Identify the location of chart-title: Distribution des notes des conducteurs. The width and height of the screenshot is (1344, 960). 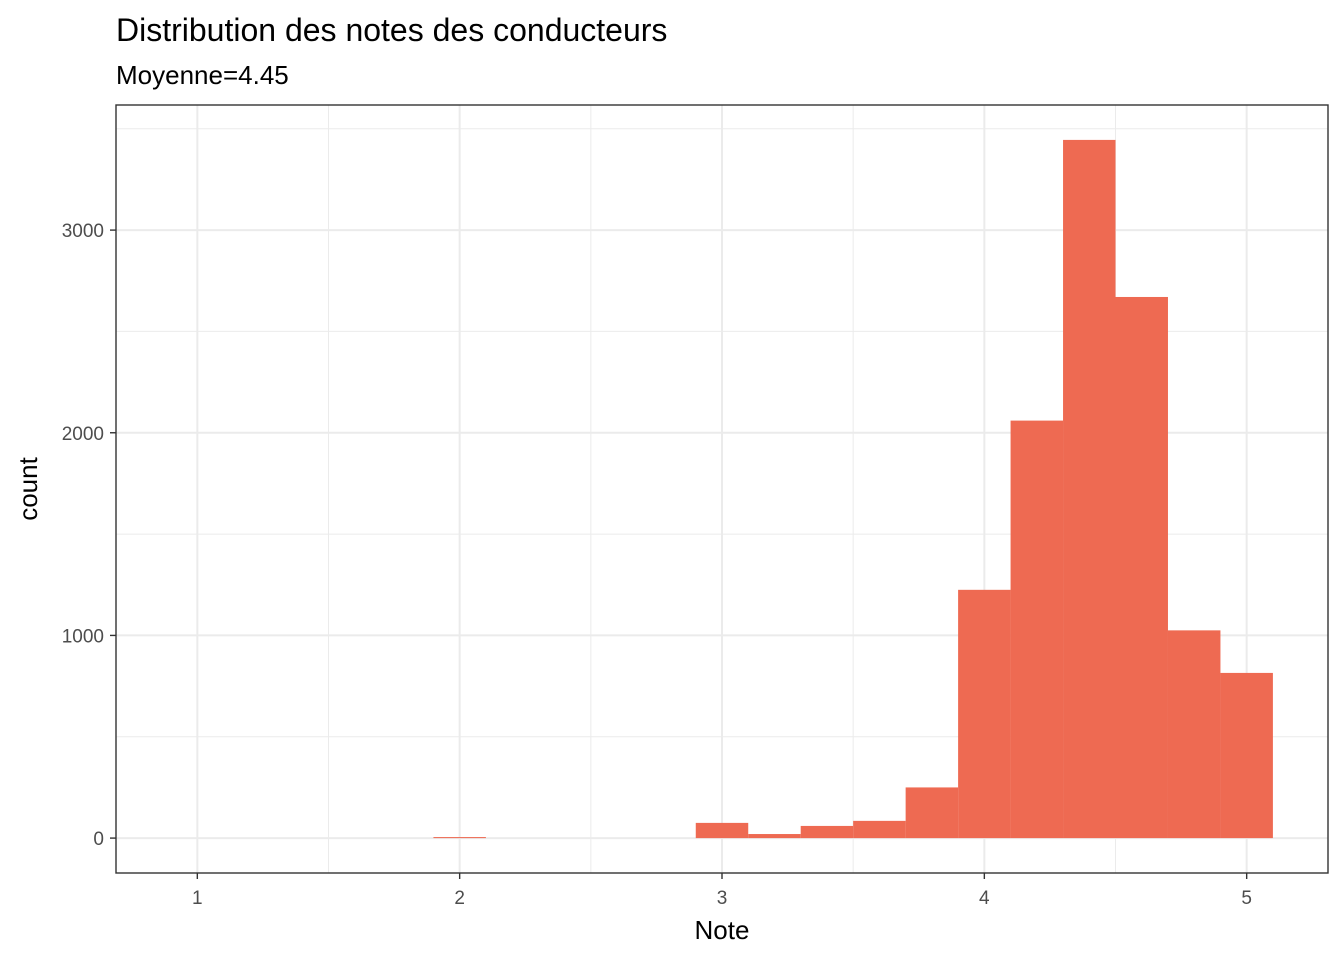
(391, 30).